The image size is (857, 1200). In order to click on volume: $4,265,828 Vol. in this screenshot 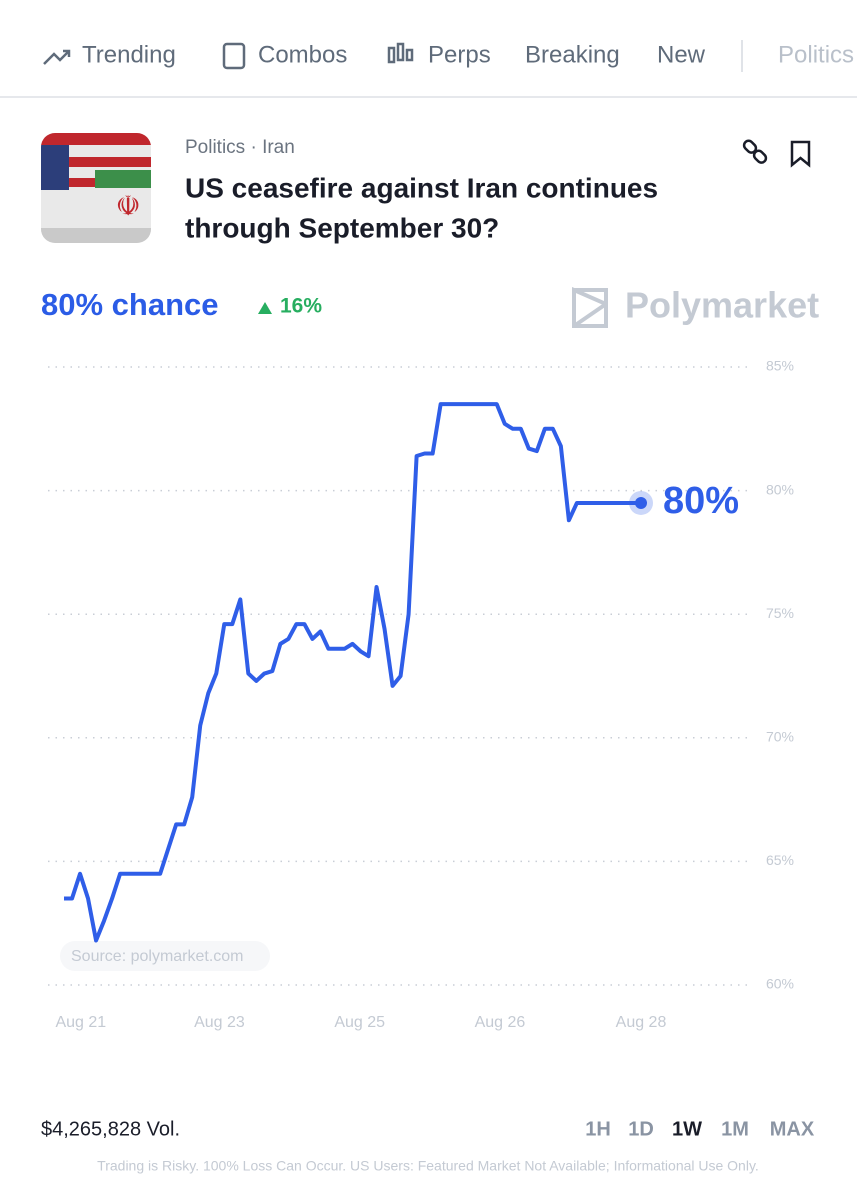, I will do `click(110, 1129)`.